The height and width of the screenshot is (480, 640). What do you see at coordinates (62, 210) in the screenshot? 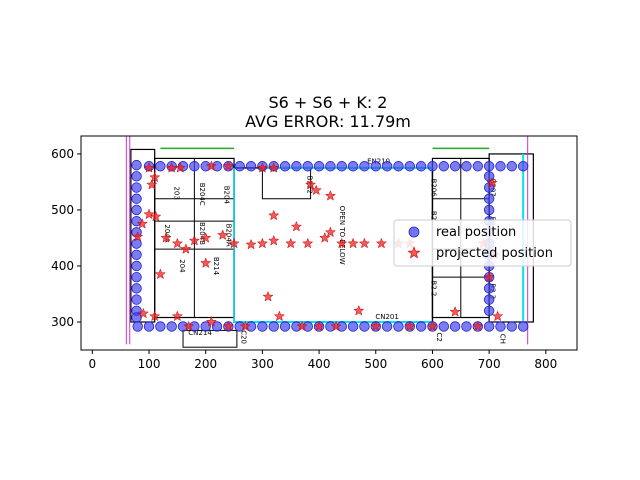
I see `y-tick-label: 500` at bounding box center [62, 210].